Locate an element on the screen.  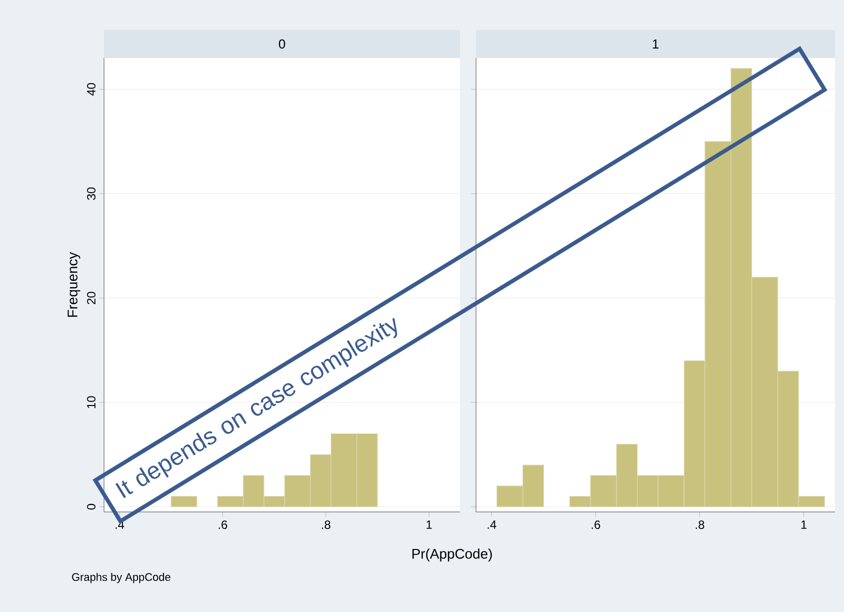
y-tick-label: 0 is located at coordinates (91, 507).